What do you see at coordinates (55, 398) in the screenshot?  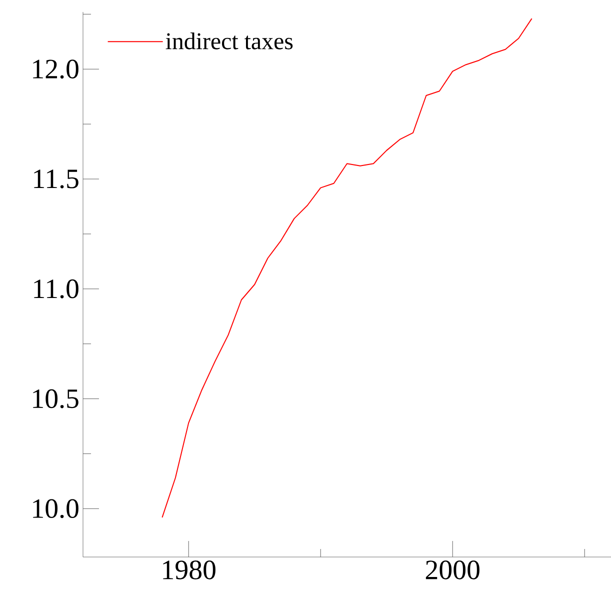 I see `y-tick-label: 10.5` at bounding box center [55, 398].